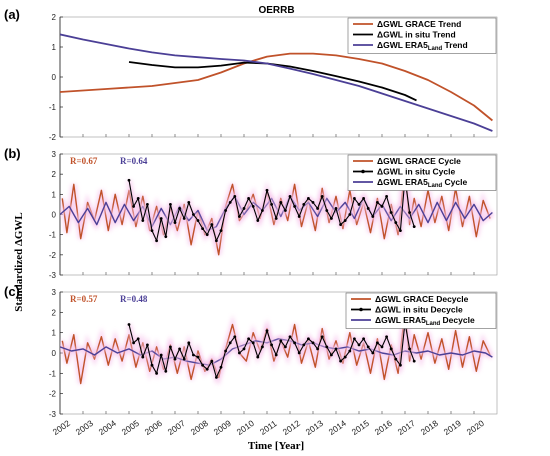  What do you see at coordinates (416, 172) in the screenshot?
I see `legend-entry: ΔGWL in situ Cycle` at bounding box center [416, 172].